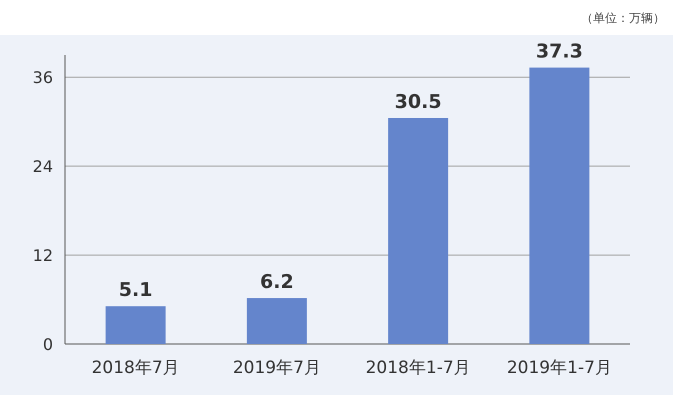 The width and height of the screenshot is (673, 395). What do you see at coordinates (418, 101) in the screenshot?
I see `data-label: 30.5` at bounding box center [418, 101].